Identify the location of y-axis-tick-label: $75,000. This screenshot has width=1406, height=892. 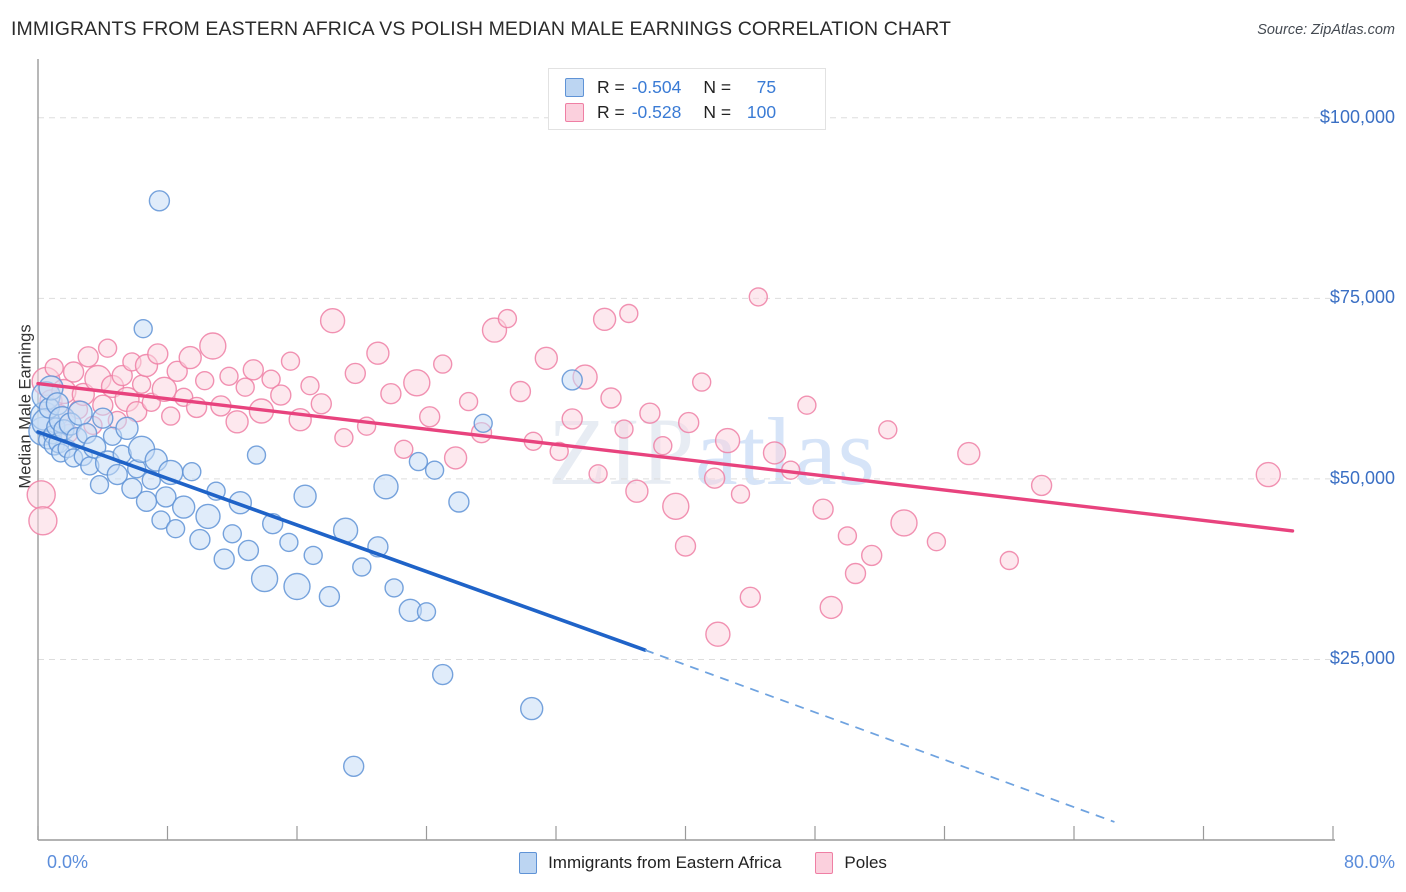
(1362, 297).